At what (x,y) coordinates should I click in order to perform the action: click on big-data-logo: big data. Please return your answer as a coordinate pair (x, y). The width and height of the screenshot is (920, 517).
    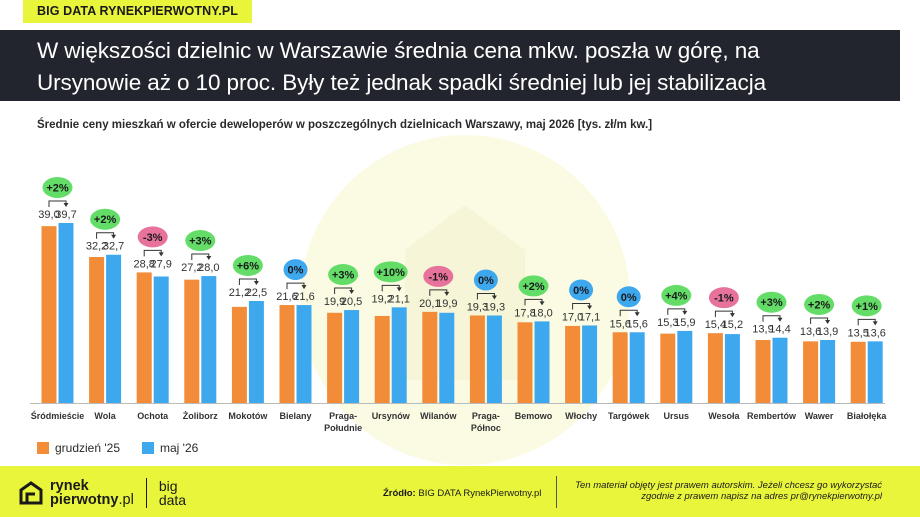
    Looking at the image, I should click on (172, 493).